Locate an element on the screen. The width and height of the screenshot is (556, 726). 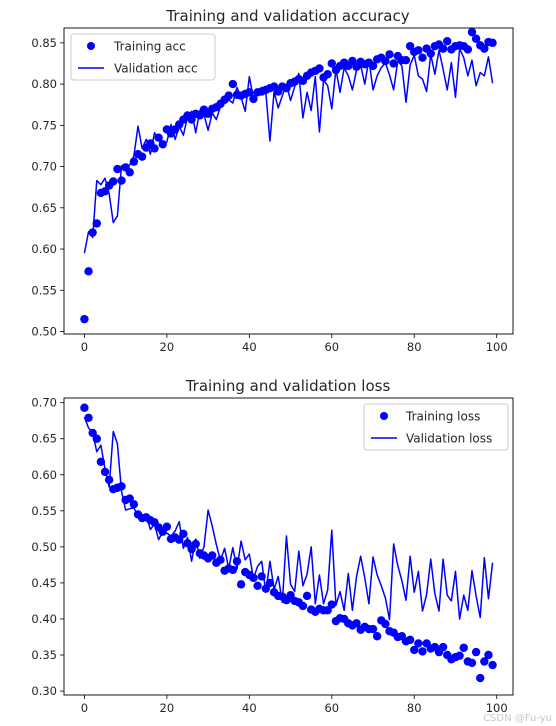
loss-legend: Training loss Validation loss is located at coordinates (436, 427).